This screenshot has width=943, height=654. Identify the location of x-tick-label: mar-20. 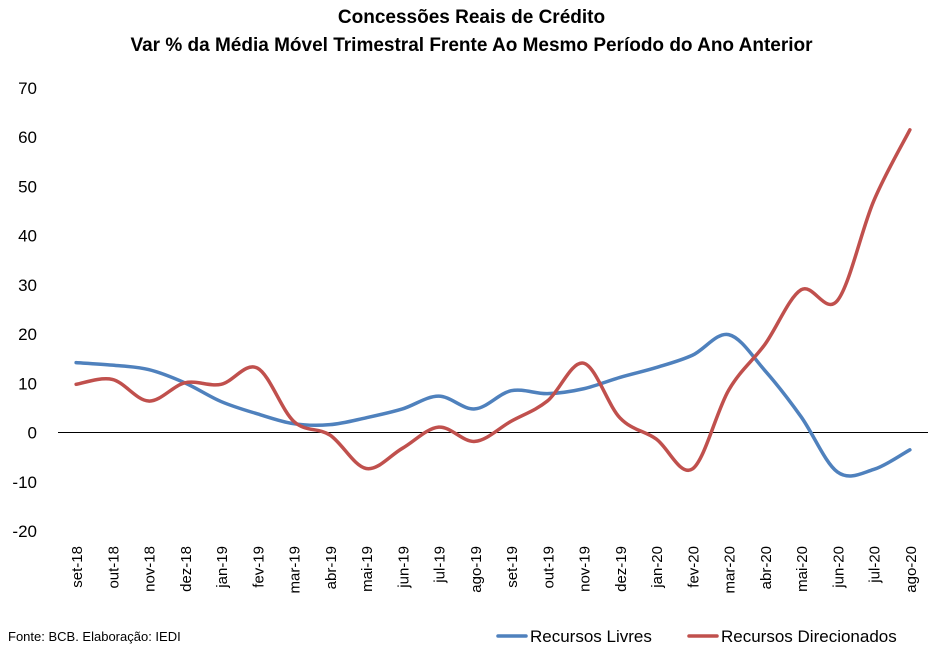
(730, 570).